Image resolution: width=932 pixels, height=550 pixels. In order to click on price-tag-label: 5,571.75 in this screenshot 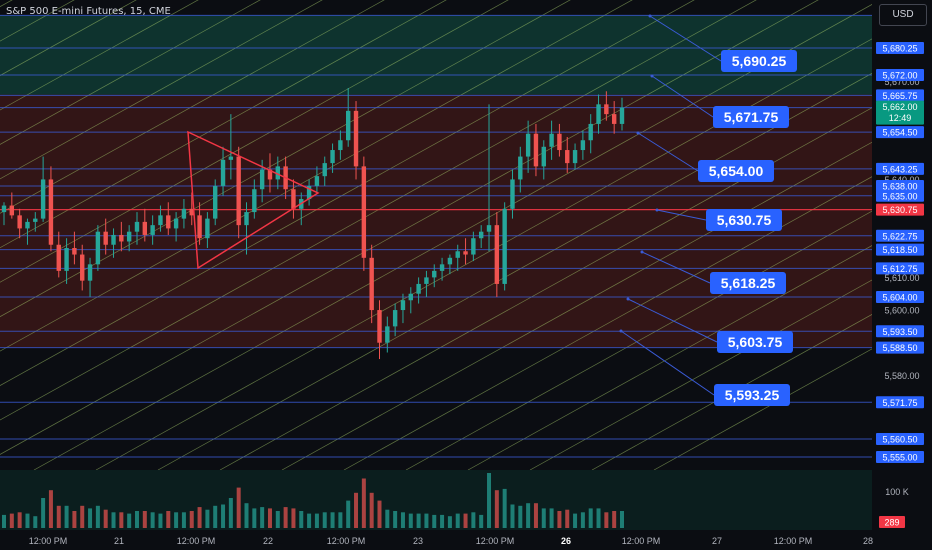, I will do `click(899, 403)`.